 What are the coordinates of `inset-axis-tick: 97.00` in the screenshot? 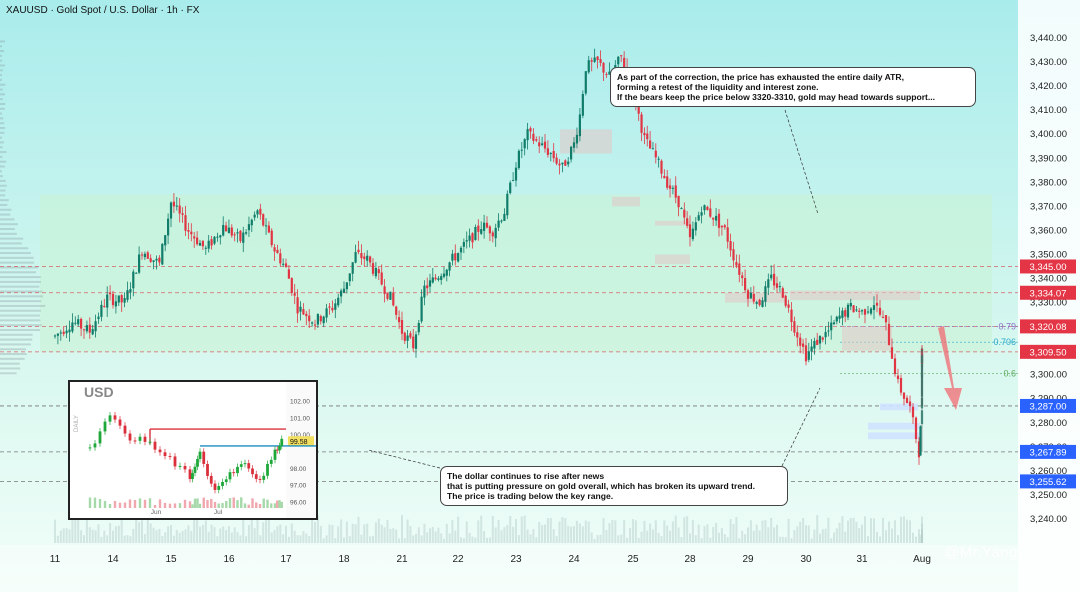 It's located at (298, 486).